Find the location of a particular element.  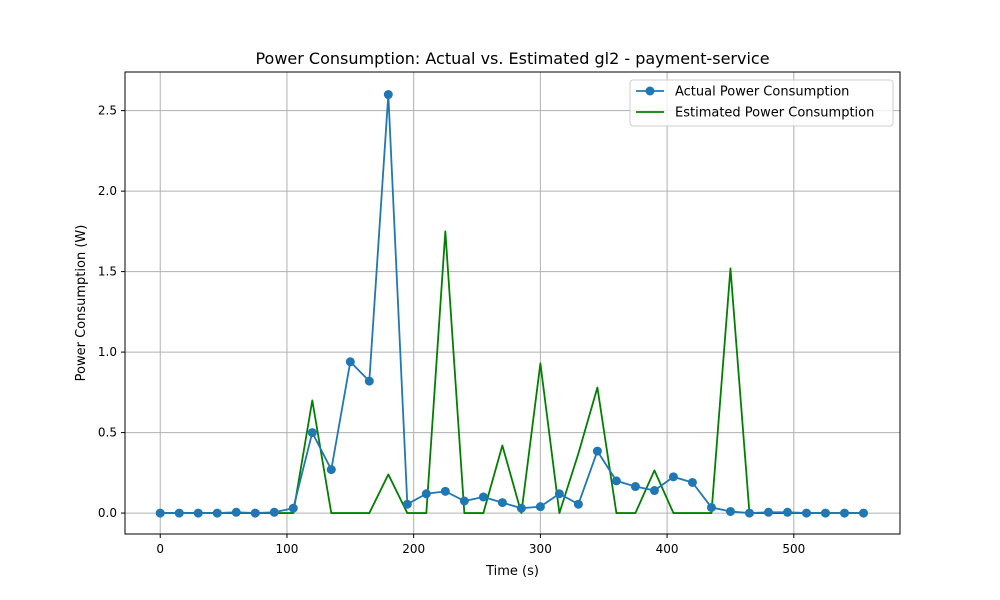

legend-label-actual-power-consumption: Actual Power Consumption is located at coordinates (762, 92).